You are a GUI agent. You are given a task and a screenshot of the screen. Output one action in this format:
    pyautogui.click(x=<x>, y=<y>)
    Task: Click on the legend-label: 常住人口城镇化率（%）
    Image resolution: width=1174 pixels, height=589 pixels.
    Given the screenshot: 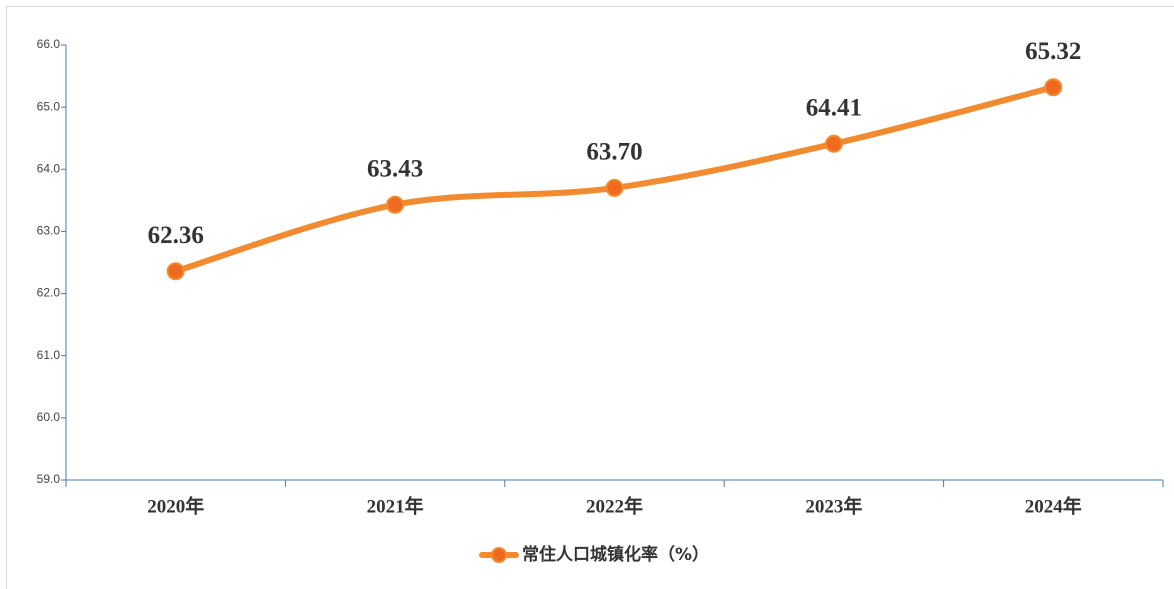 What is the action you would take?
    pyautogui.click(x=615, y=554)
    